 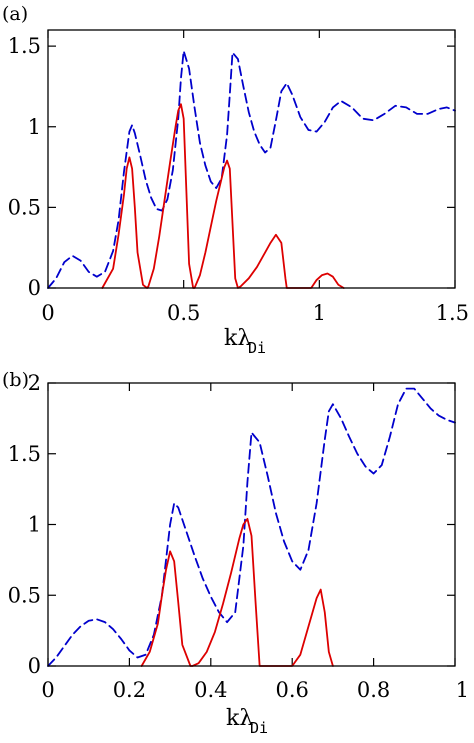 I want to click on panel-a-xlabel: kλ Di, so click(x=245, y=341).